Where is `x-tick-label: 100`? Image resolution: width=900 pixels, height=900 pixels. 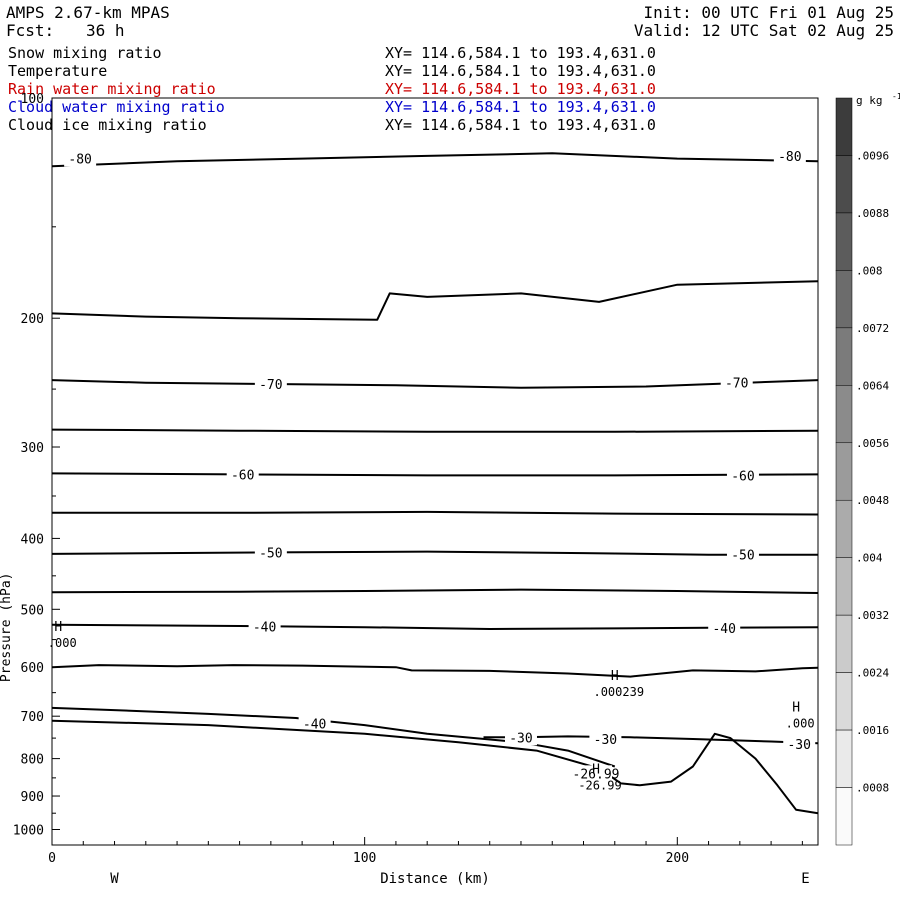 x-tick-label: 100 is located at coordinates (364, 858).